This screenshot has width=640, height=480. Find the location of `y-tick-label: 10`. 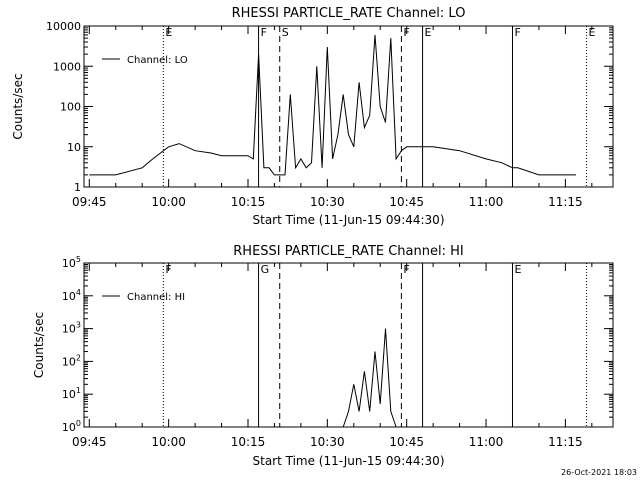

y-tick-label: 10 is located at coordinates (74, 147).